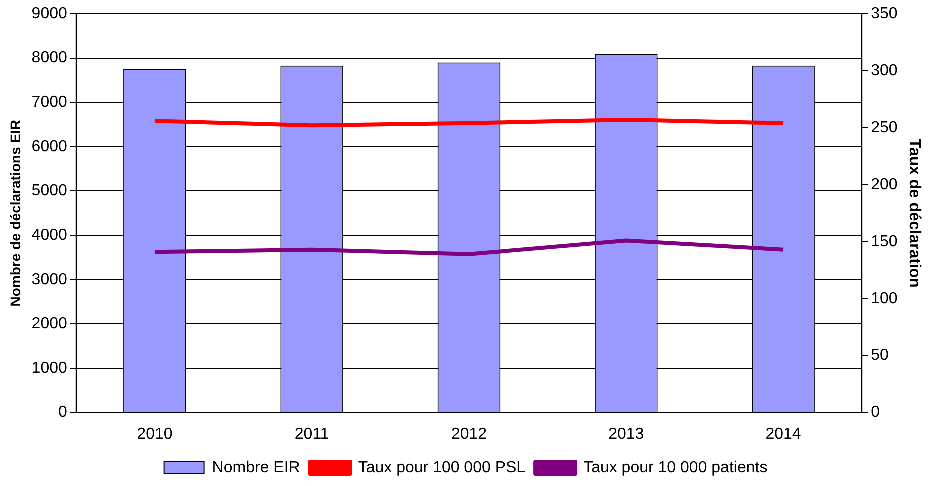 This screenshot has width=934, height=486. What do you see at coordinates (884, 185) in the screenshot?
I see `y2-tick-label: 200` at bounding box center [884, 185].